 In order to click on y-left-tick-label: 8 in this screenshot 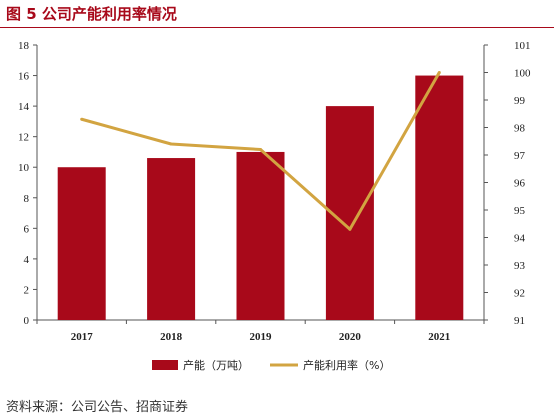, I will do `click(27, 199)`.